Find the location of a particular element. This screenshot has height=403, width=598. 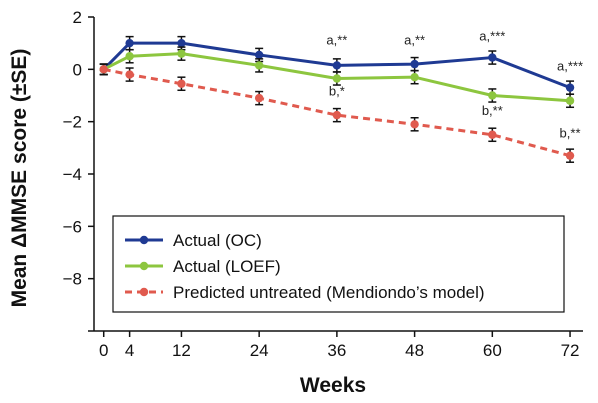

x-tick-label: 48 is located at coordinates (414, 350).